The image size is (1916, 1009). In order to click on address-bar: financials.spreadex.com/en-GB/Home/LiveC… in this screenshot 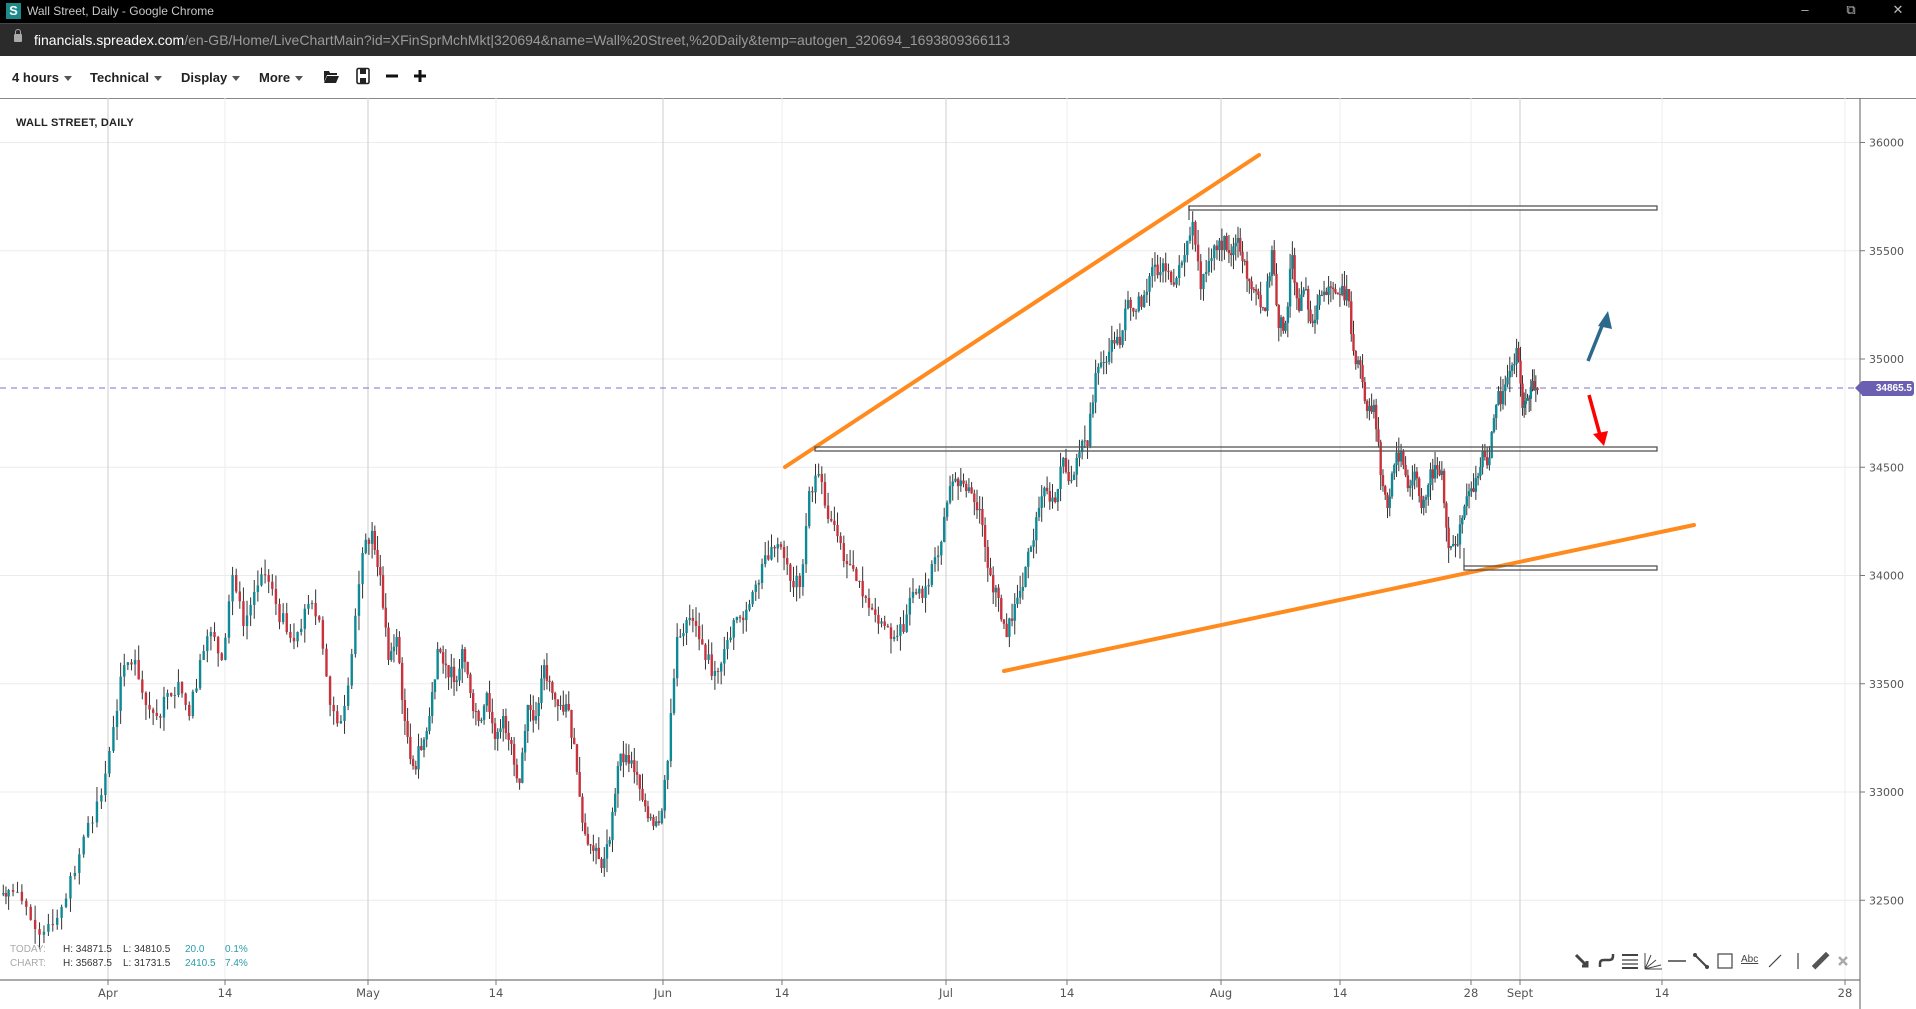, I will do `click(958, 40)`.